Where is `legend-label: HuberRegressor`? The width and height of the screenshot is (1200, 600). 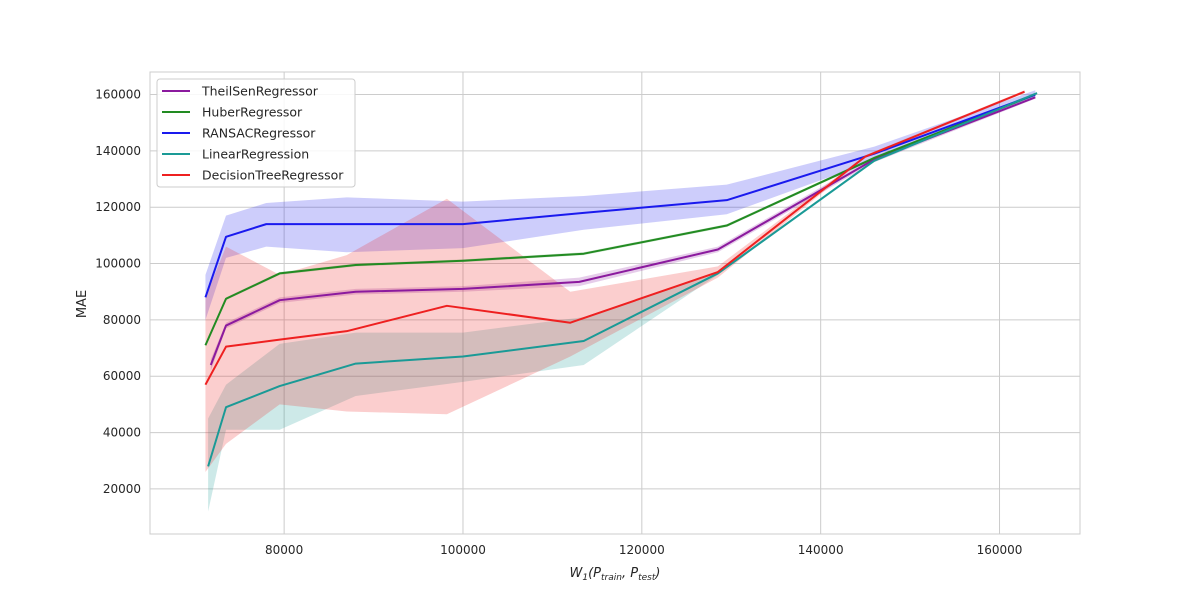
legend-label: HuberRegressor is located at coordinates (252, 112).